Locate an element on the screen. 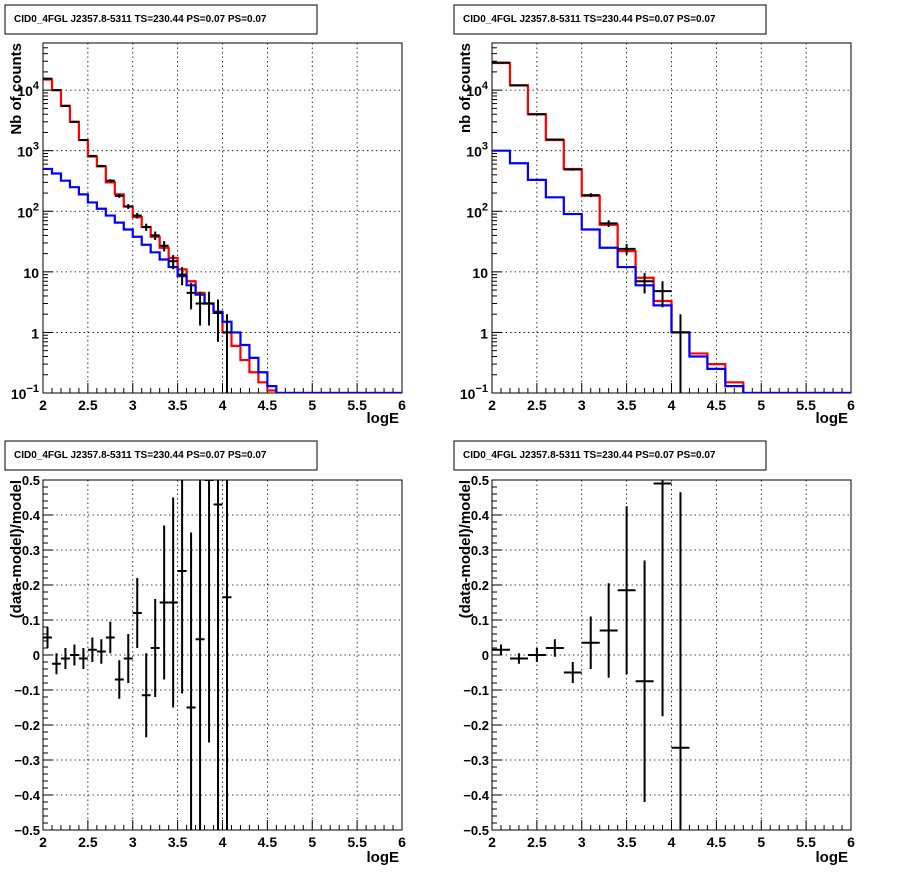 The width and height of the screenshot is (898, 875). y-tick-label: 10 is located at coordinates (31, 273).